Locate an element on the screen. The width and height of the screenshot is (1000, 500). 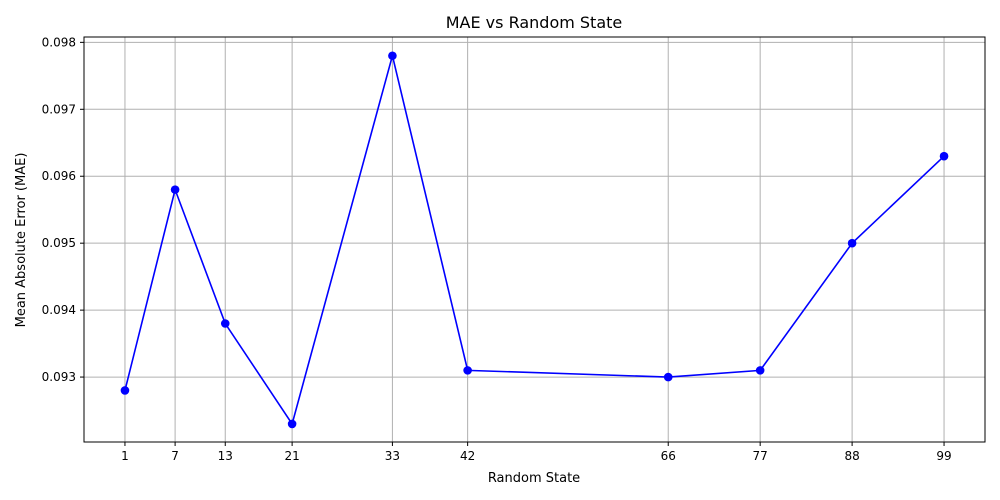
x-axis-label: Random State is located at coordinates (534, 478).